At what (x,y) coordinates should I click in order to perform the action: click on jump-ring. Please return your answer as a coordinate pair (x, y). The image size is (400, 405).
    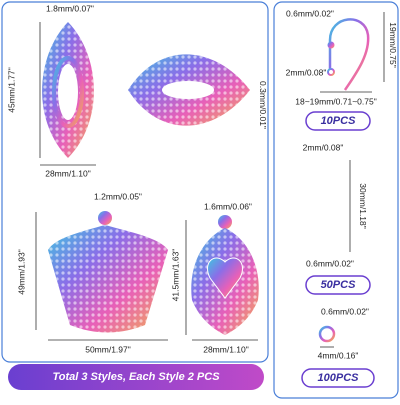
    Looking at the image, I should click on (327, 334).